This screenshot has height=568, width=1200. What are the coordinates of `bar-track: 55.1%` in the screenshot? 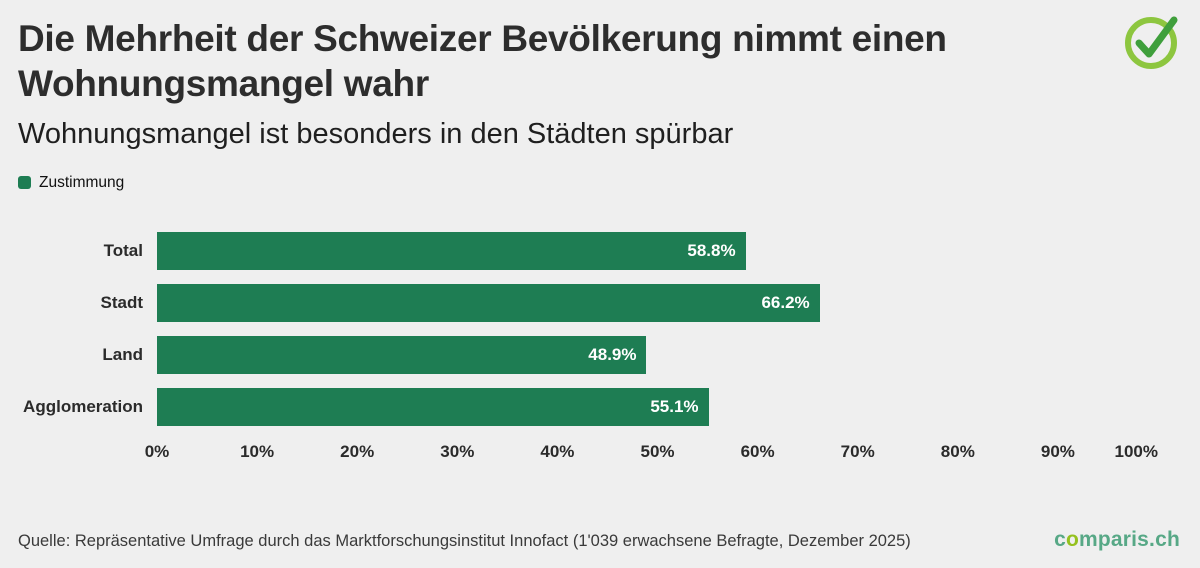 It's located at (657, 406).